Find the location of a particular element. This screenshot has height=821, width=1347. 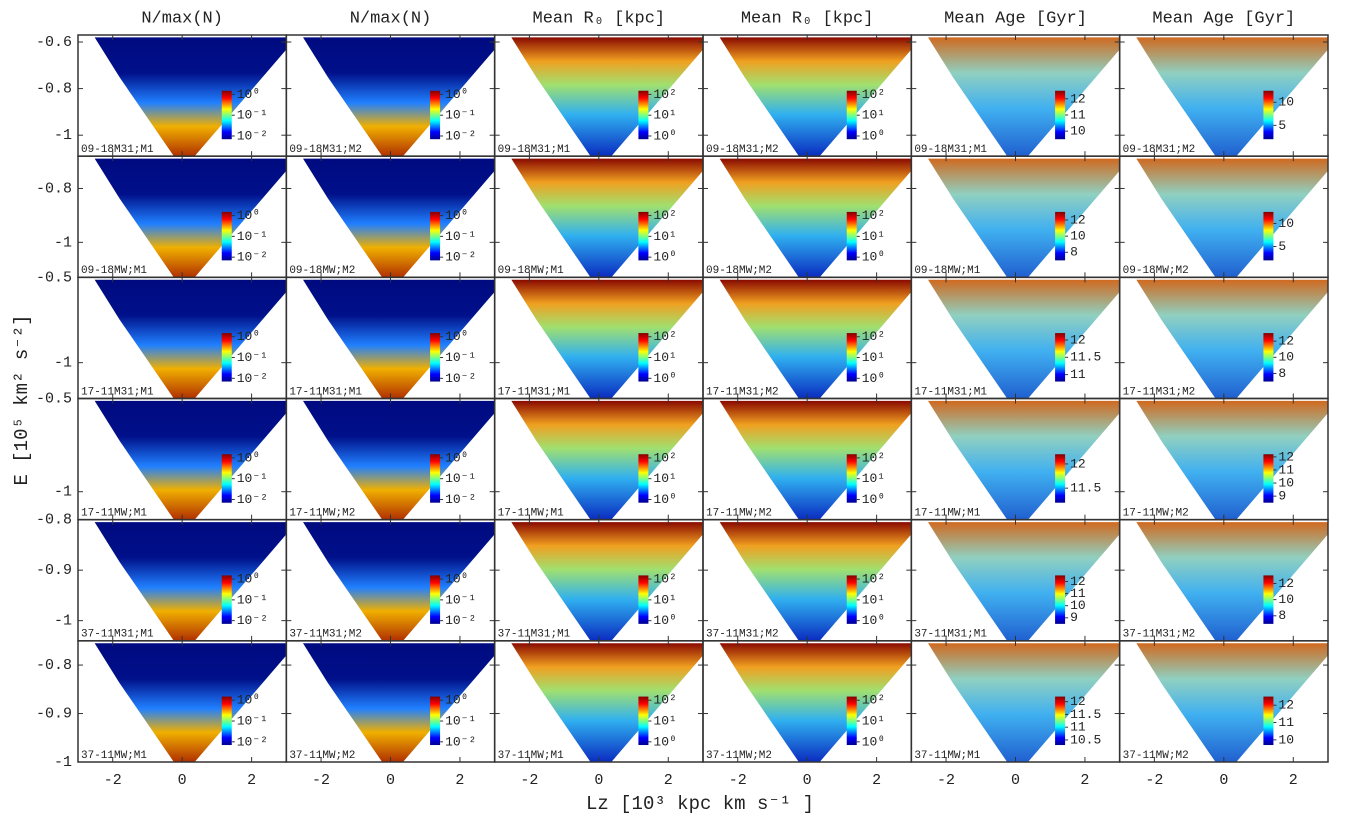

panel-title: Mean R₀ [kpc] is located at coordinates (807, 18).